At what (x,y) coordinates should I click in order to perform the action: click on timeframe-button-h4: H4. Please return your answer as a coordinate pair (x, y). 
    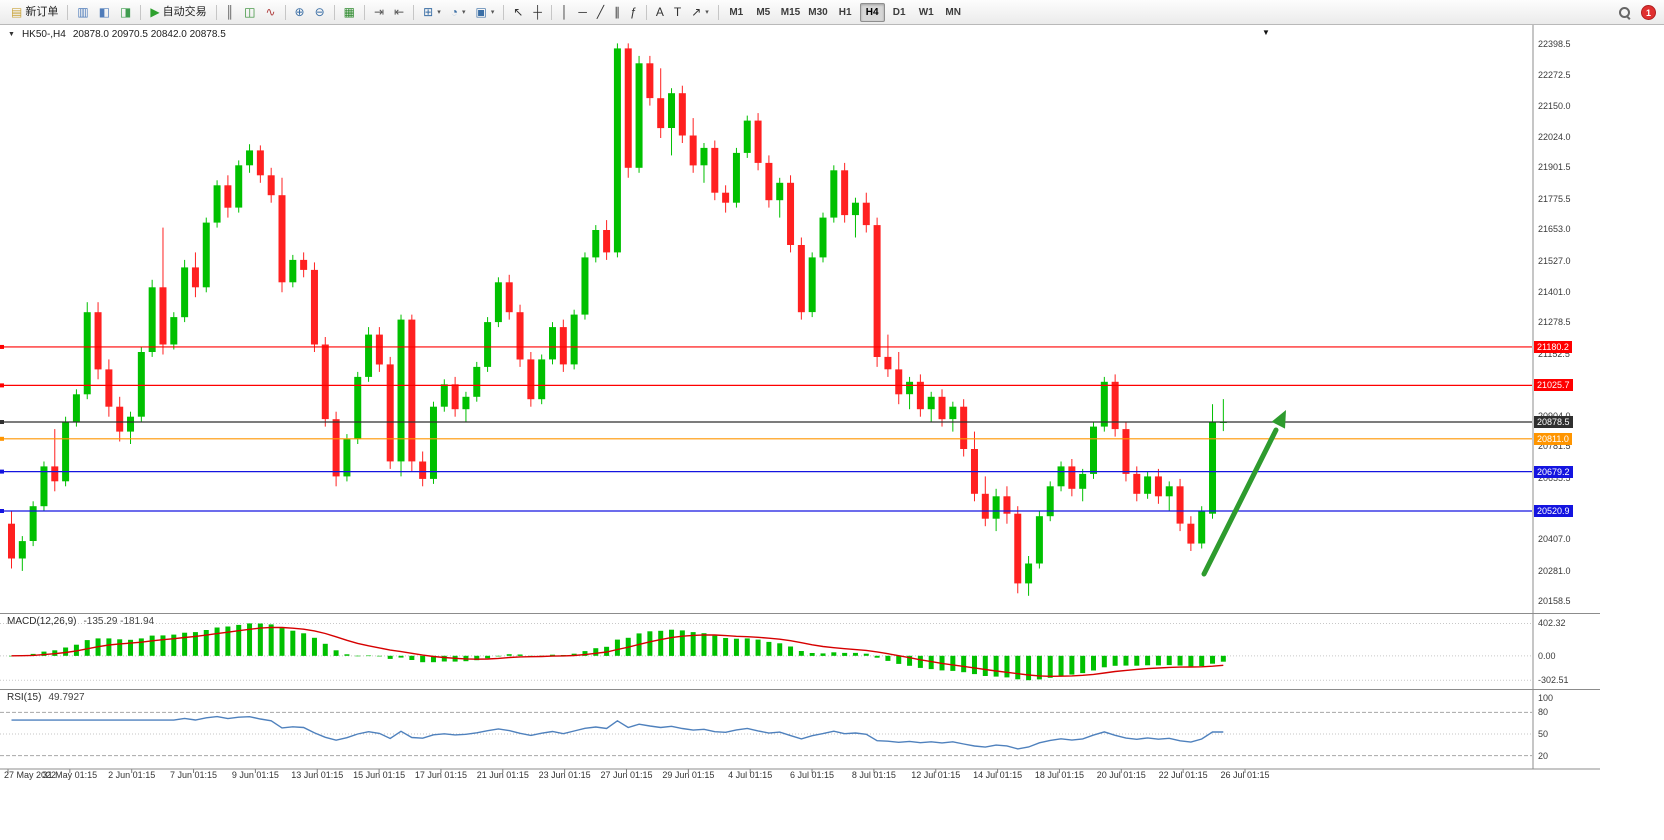
    Looking at the image, I should click on (872, 12).